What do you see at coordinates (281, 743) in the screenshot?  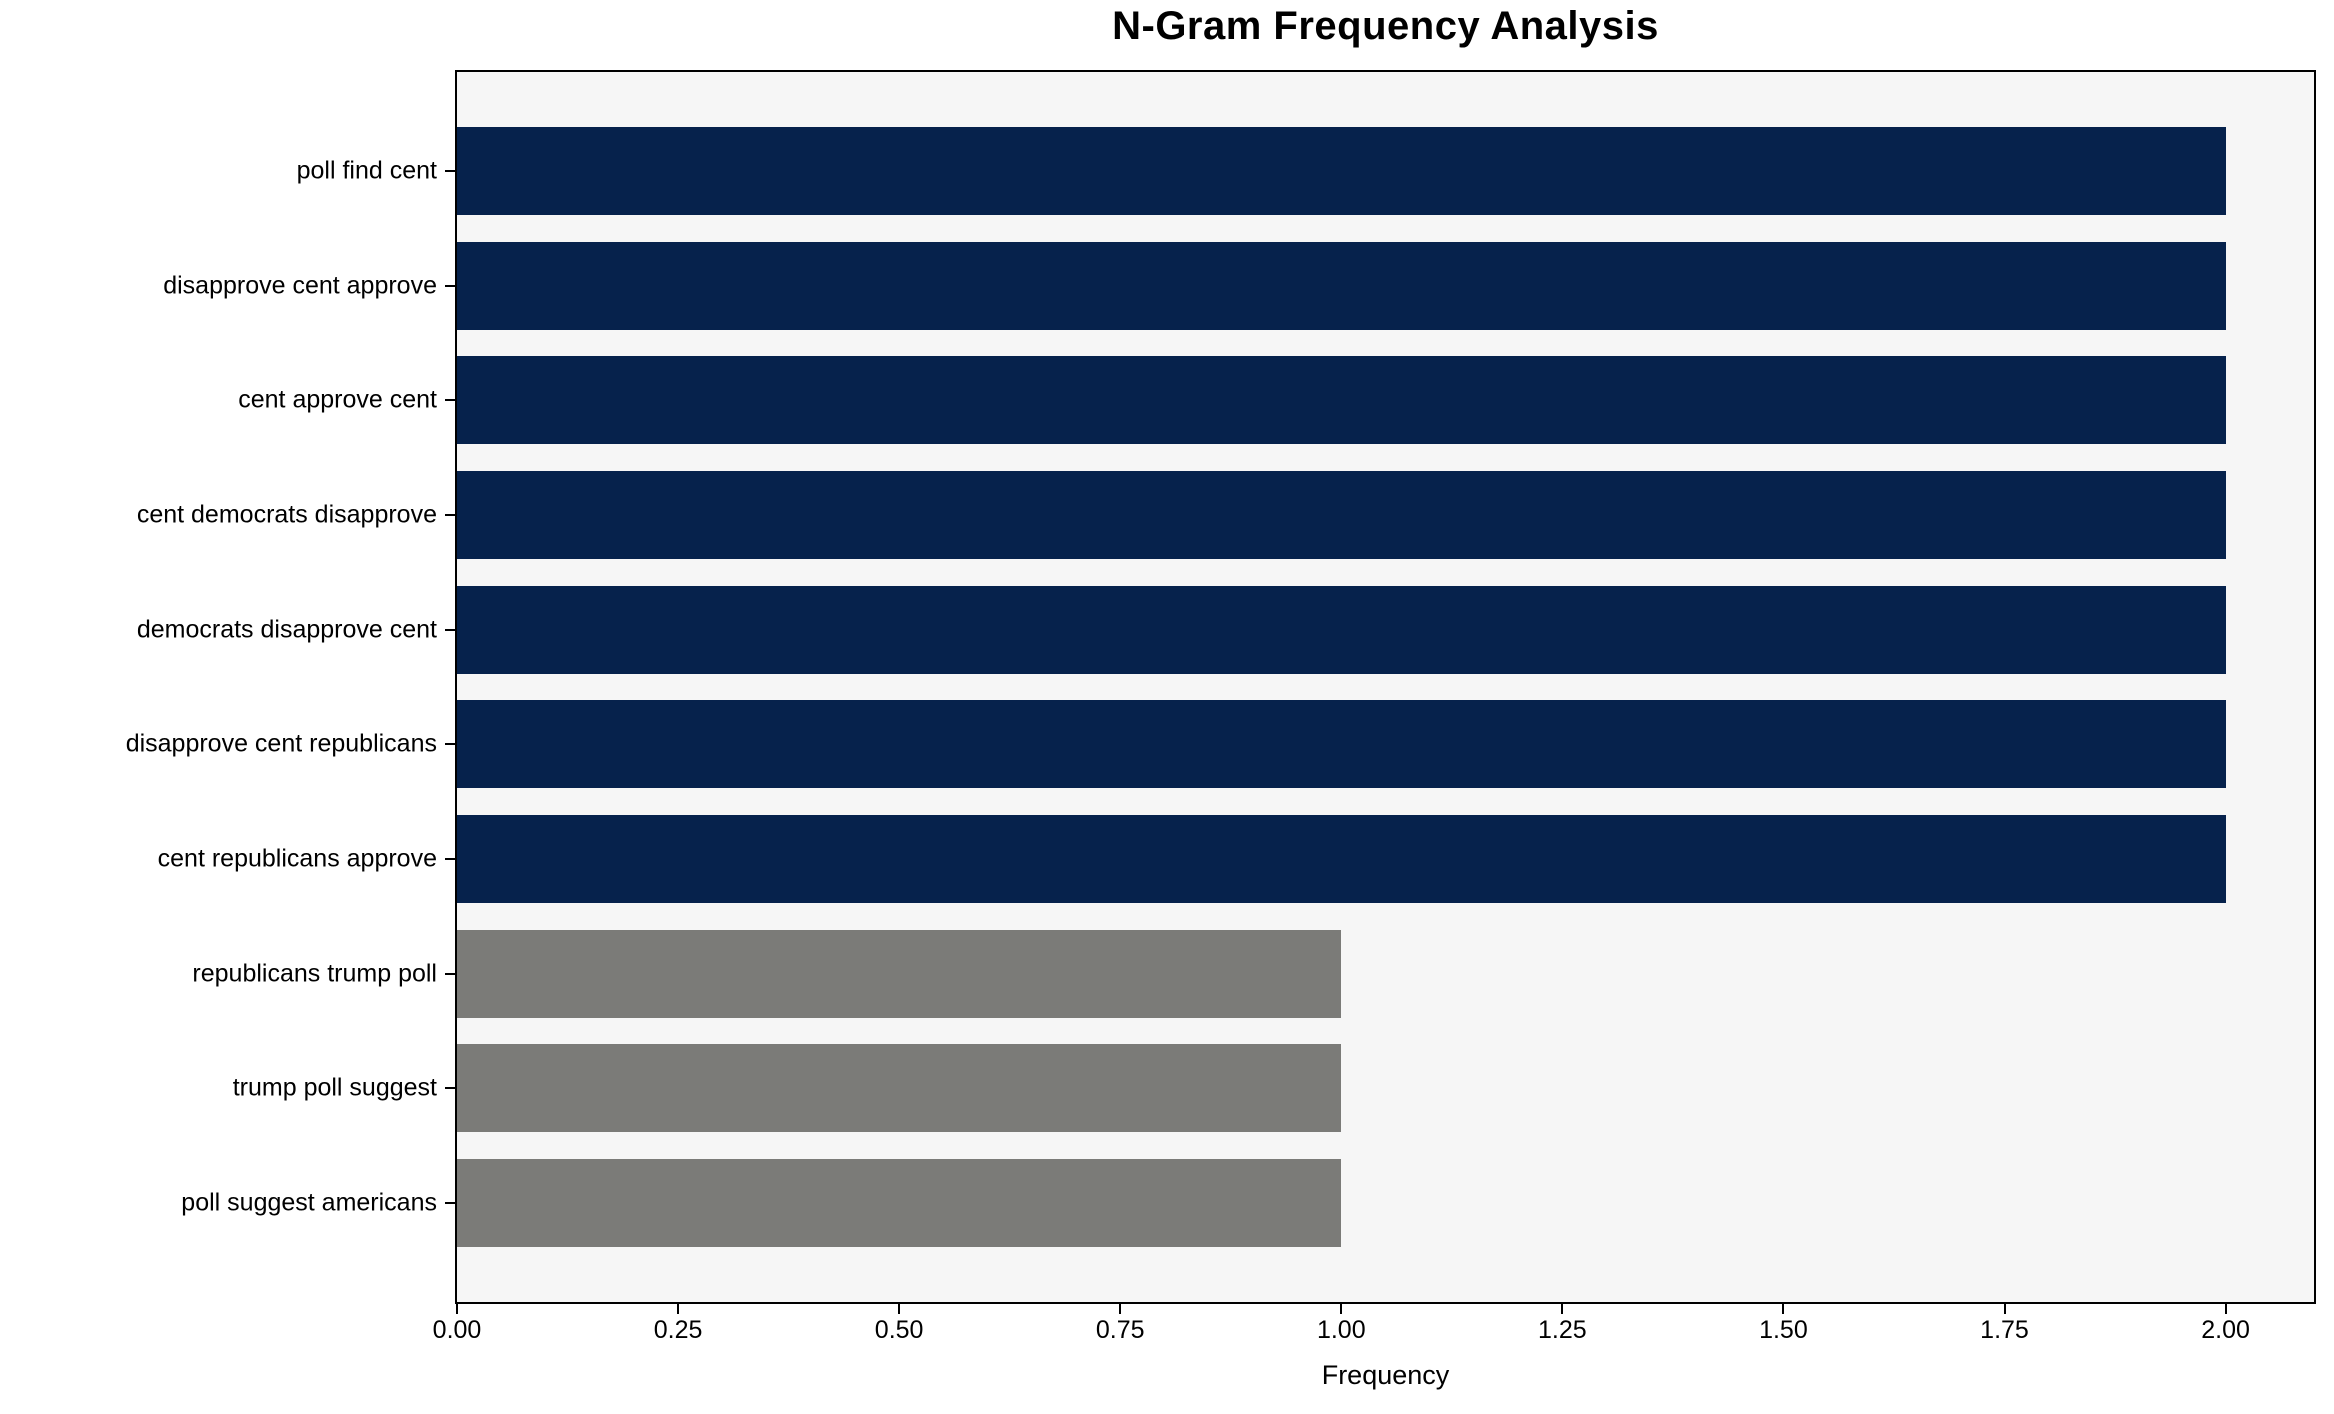 I see `y-tick-label: disapprove cent republicans` at bounding box center [281, 743].